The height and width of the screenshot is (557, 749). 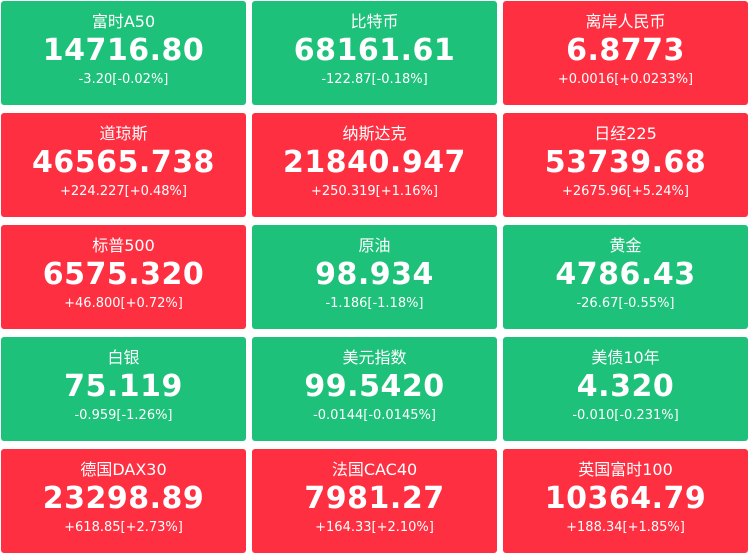 I want to click on tile-dax30: 德国DAX30 23298.89 +618.85[+2.73%], so click(x=123, y=501).